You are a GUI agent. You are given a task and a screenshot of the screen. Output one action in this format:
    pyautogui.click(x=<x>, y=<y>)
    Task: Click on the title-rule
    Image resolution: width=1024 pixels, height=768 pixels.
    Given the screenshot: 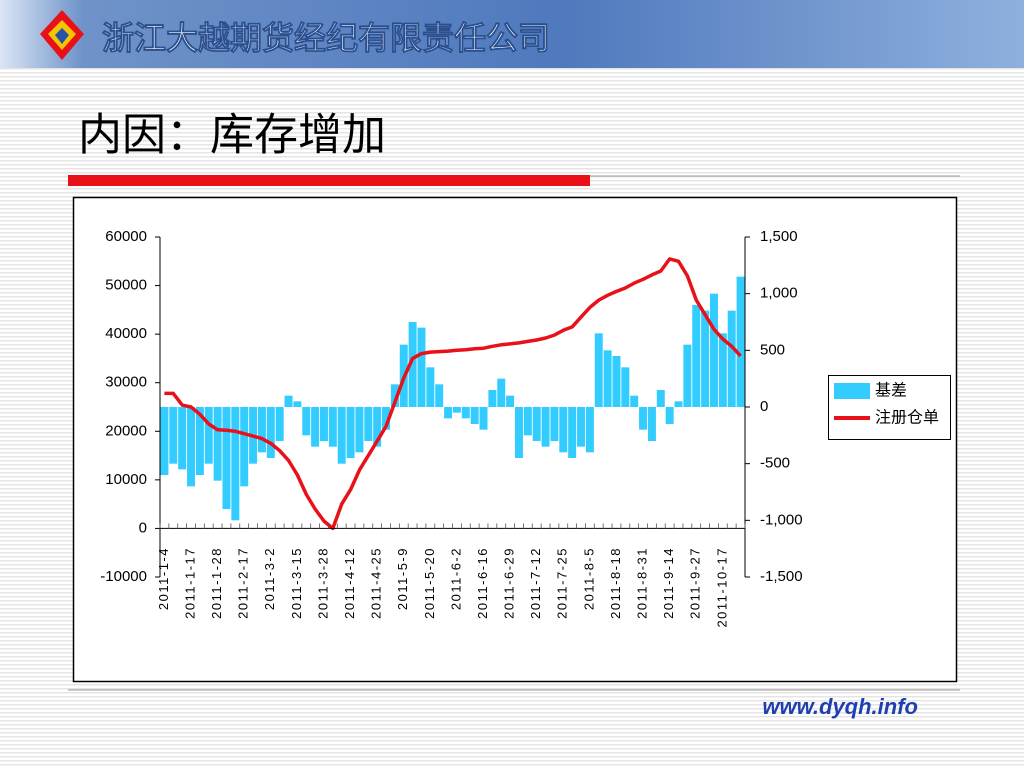 What is the action you would take?
    pyautogui.click(x=329, y=180)
    